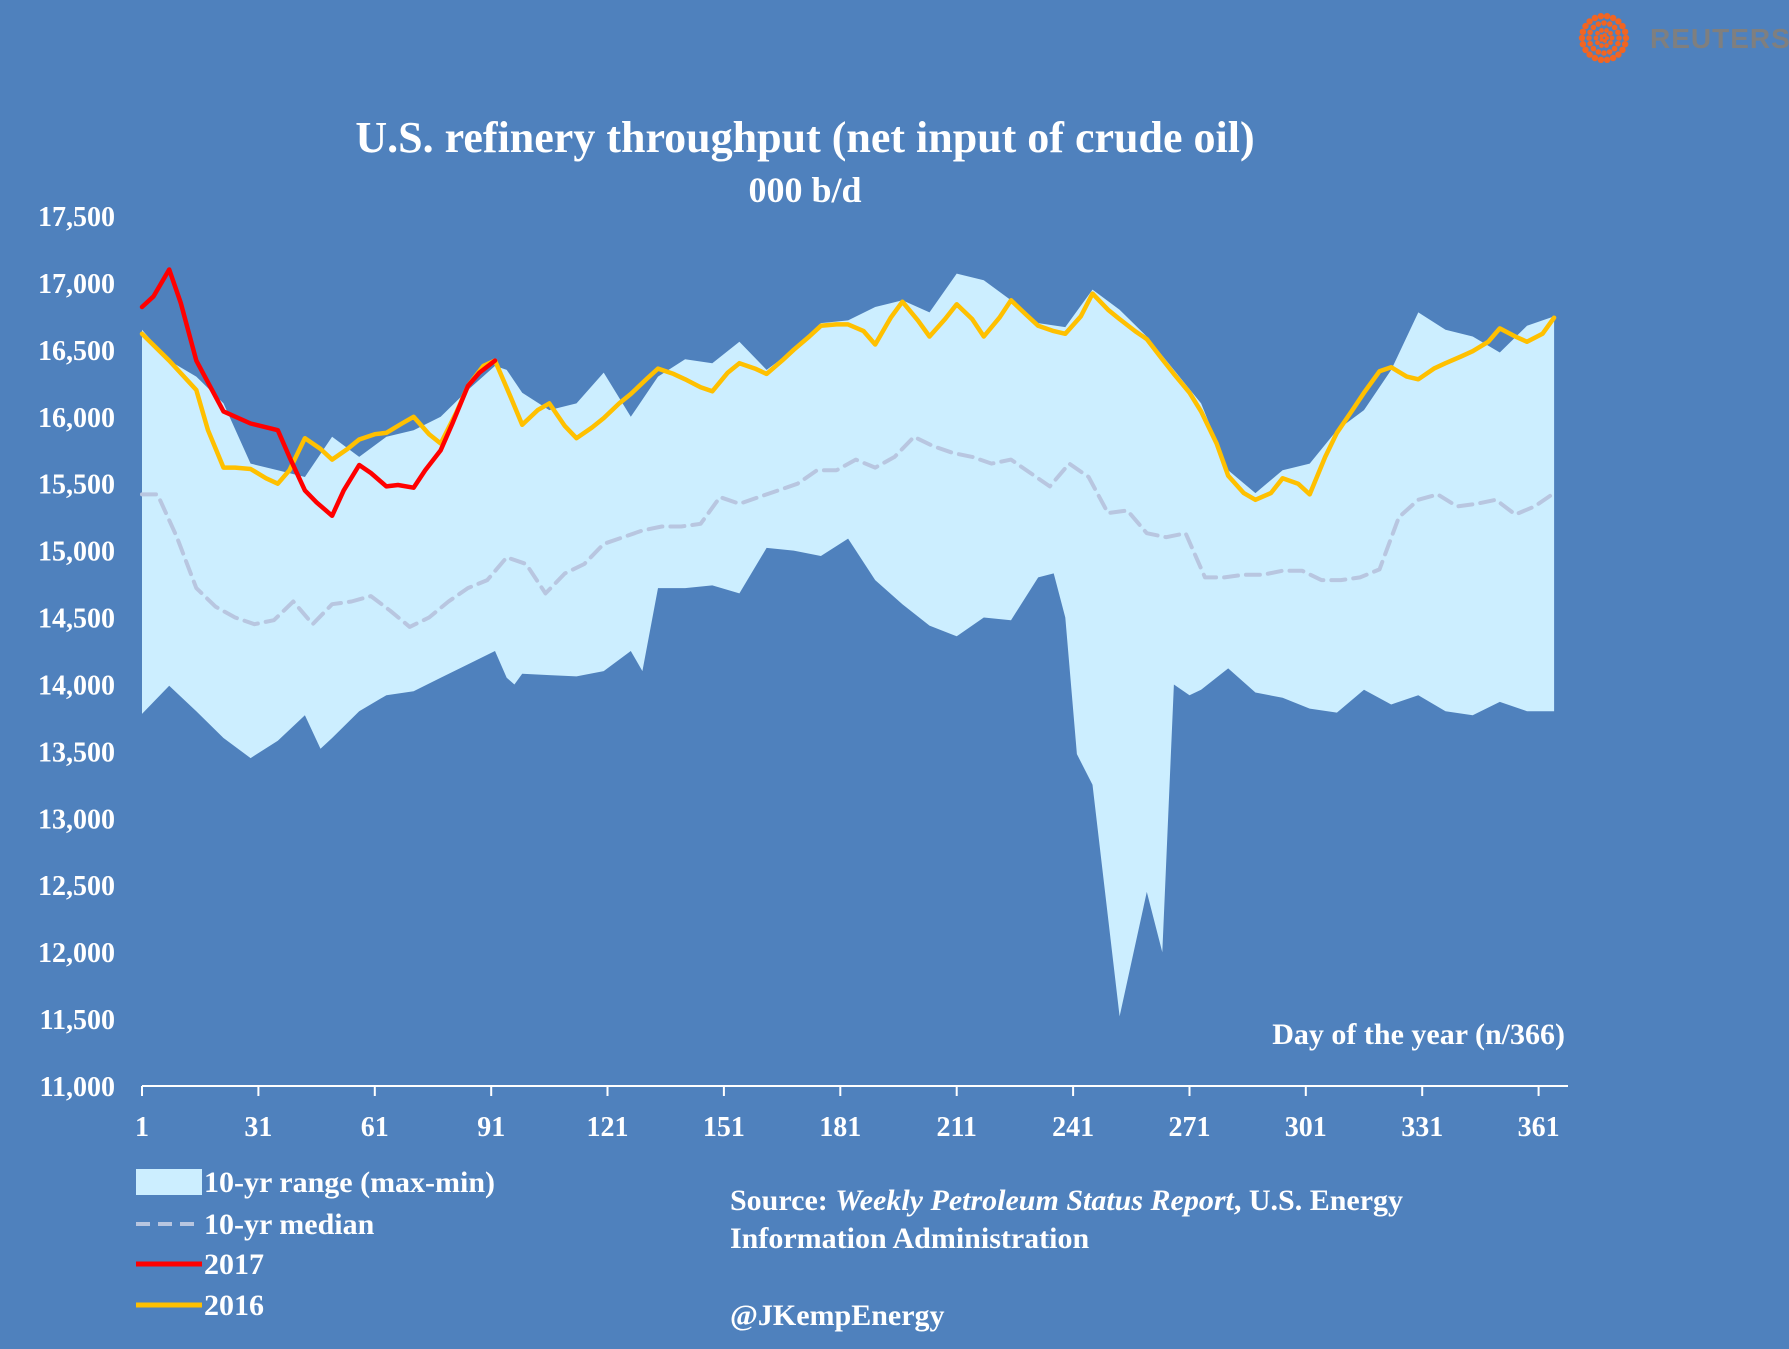  Describe the element at coordinates (76, 686) in the screenshot. I see `y-tick-label: 14,000` at that location.